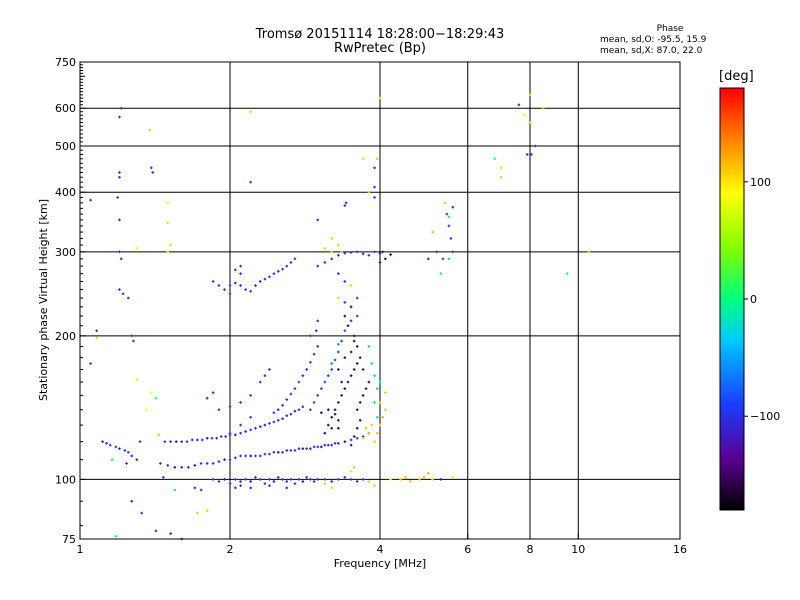 This screenshot has height=600, width=800. I want to click on colorbar-tick-label: 100, so click(760, 182).